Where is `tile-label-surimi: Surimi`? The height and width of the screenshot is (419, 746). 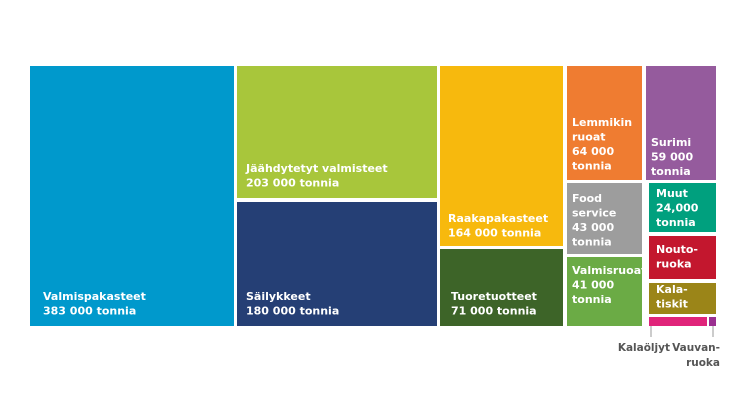
tile-label-surimi: Surimi is located at coordinates (671, 142).